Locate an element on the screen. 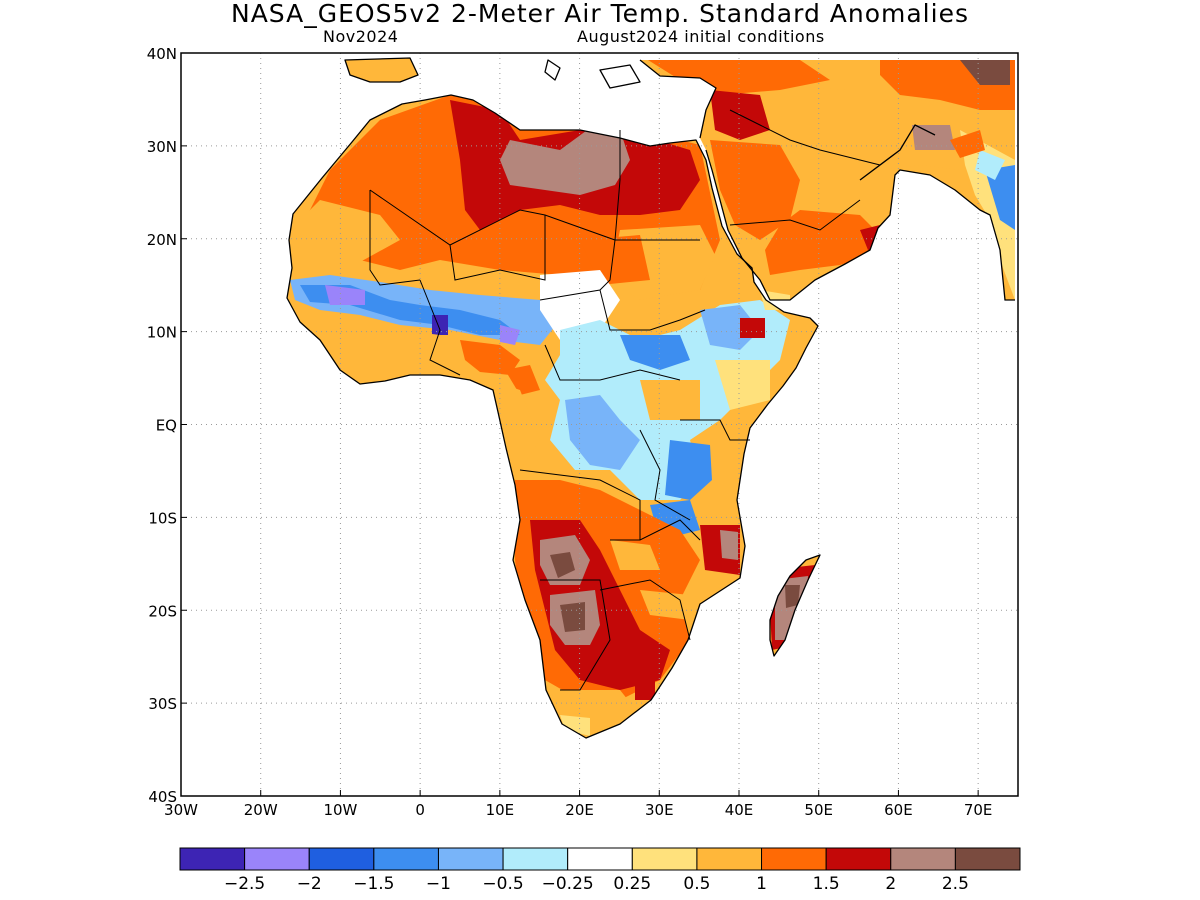 This screenshot has height=900, width=1200. colorbar: −2.5 −2 −1.5 −1 −0.5 −0.25 0.25 0.5 1 1.5 2 2.5 is located at coordinates (600, 870).